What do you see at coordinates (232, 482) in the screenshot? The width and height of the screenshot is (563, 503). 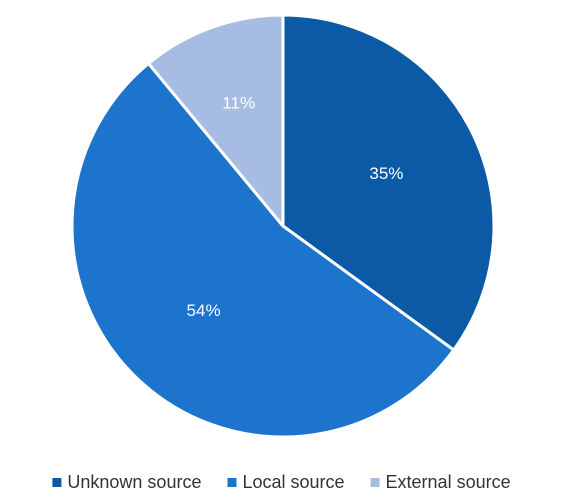 I see `legend-swatch-local-source` at bounding box center [232, 482].